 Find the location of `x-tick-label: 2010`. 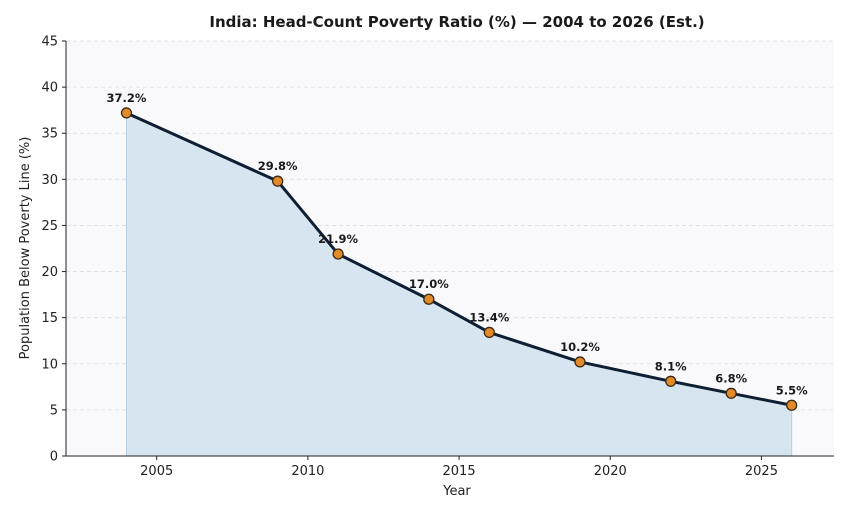

x-tick-label: 2010 is located at coordinates (307, 471).